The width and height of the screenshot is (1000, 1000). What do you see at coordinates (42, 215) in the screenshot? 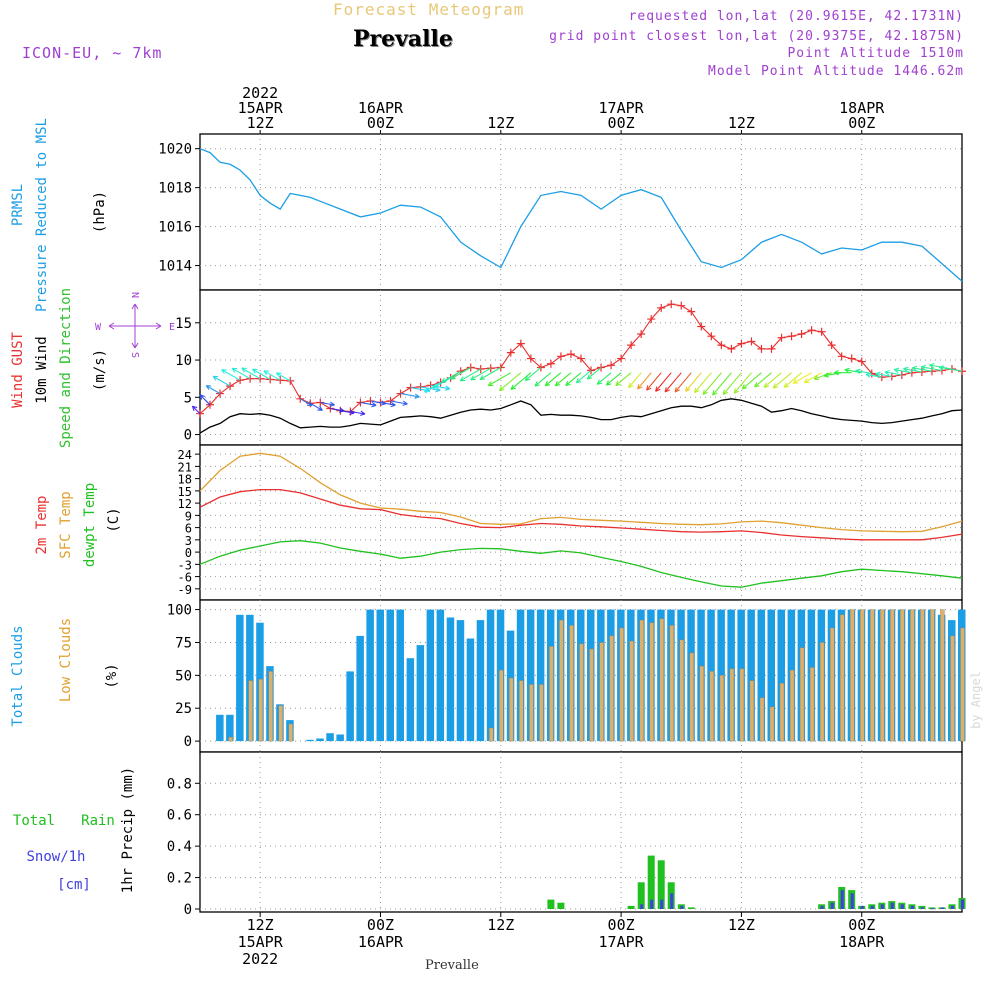
I see `label-pressure-msl: Pressure Reduced to MSL` at bounding box center [42, 215].